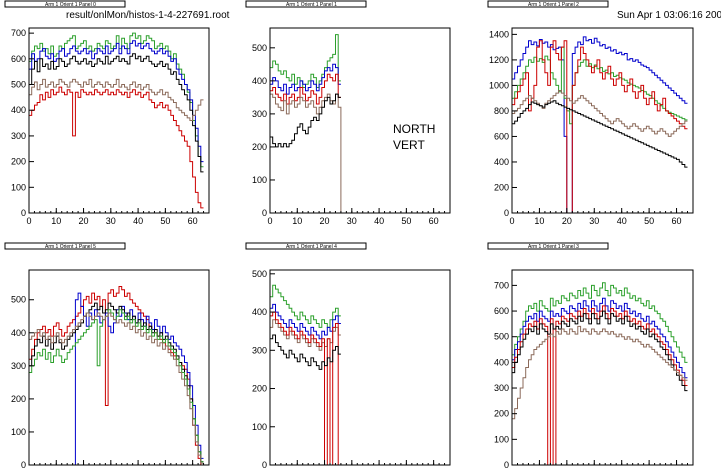  What do you see at coordinates (409, 145) in the screenshot?
I see `direction-label: VERT` at bounding box center [409, 145].